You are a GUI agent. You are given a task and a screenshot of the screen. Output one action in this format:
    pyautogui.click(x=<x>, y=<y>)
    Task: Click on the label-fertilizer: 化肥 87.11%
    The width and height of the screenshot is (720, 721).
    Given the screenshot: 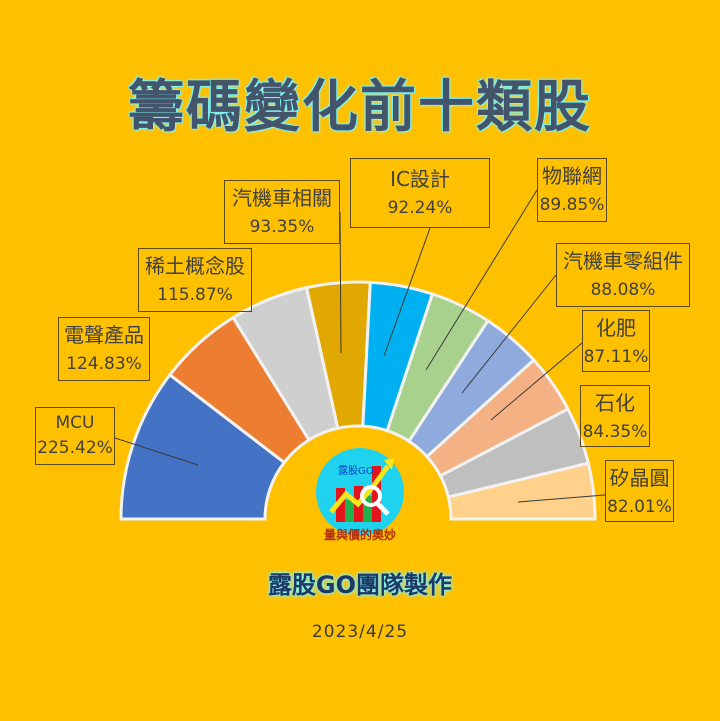 What is the action you would take?
    pyautogui.click(x=616, y=341)
    